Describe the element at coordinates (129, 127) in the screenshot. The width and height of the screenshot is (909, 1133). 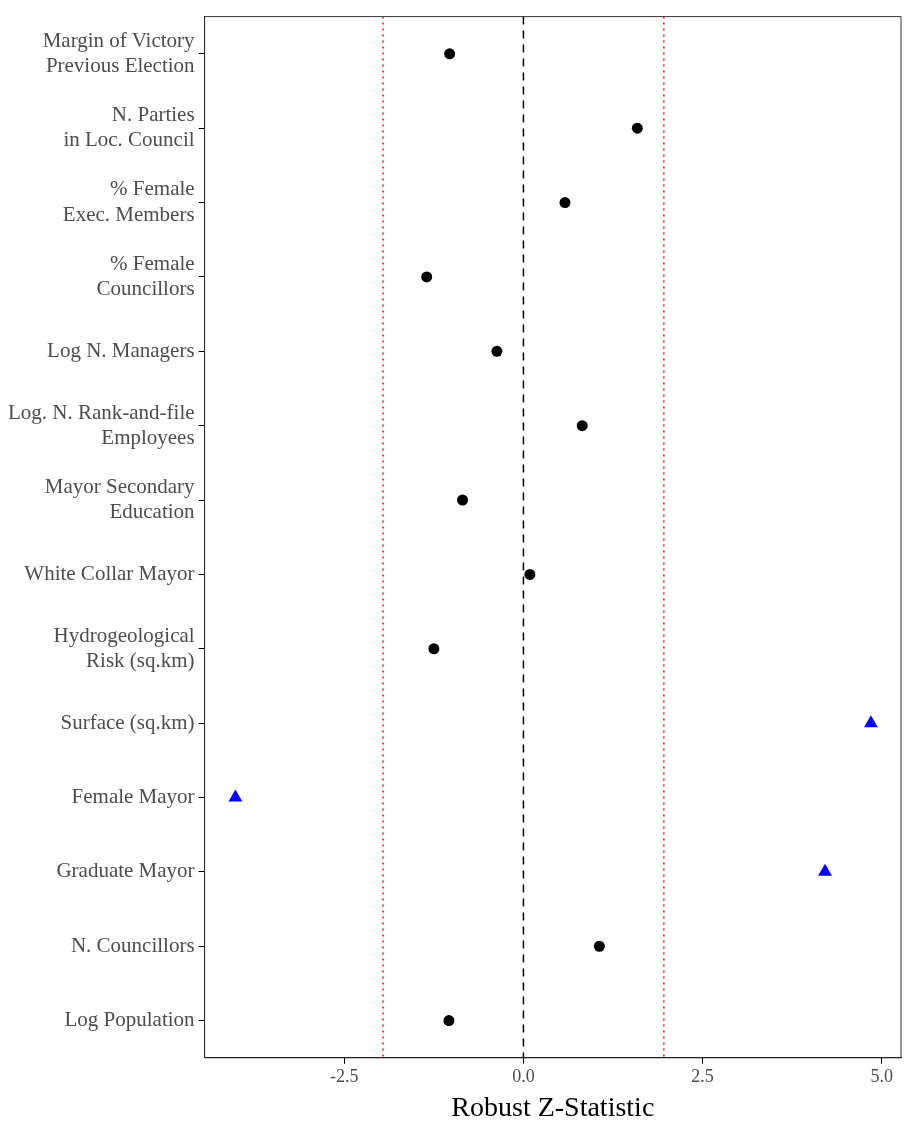
I see `y-tick-label: N. Parties in Loc. Council` at that location.